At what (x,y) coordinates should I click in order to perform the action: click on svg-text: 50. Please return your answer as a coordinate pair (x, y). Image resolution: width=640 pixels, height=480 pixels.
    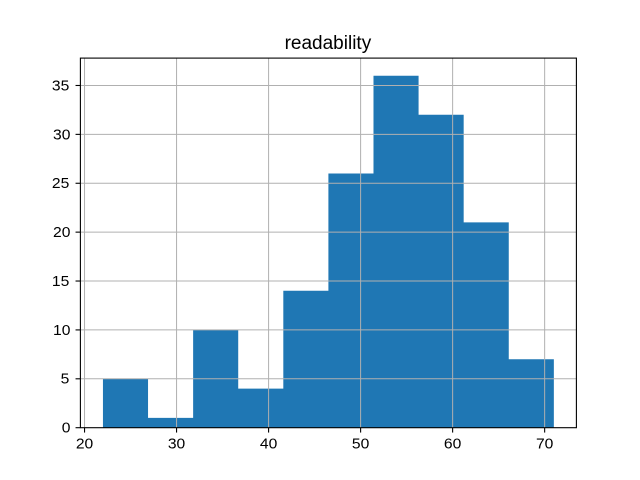
    Looking at the image, I should click on (360, 445).